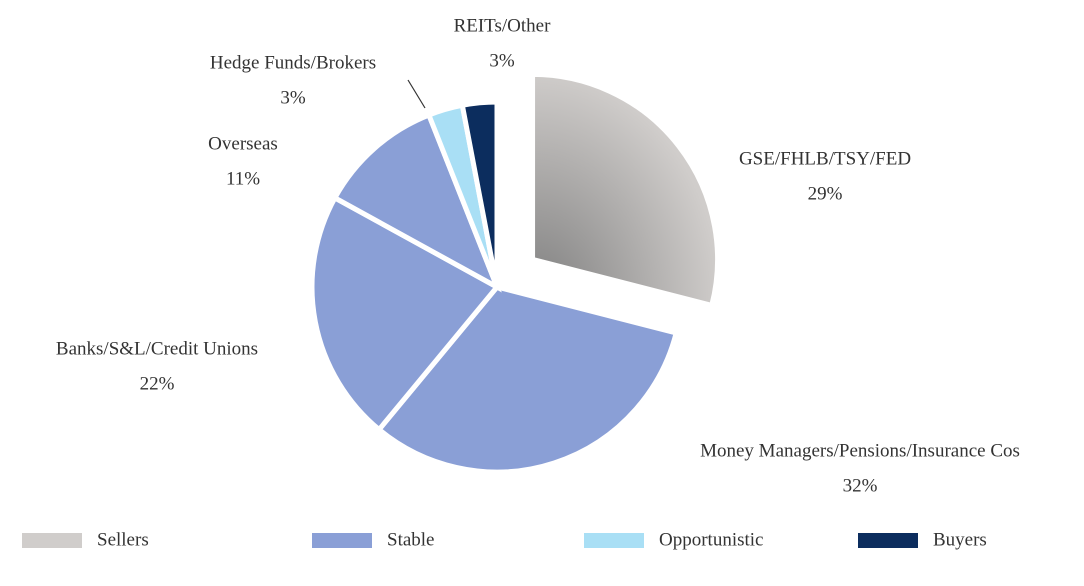 The width and height of the screenshot is (1084, 586). I want to click on leader-line, so click(416, 94).